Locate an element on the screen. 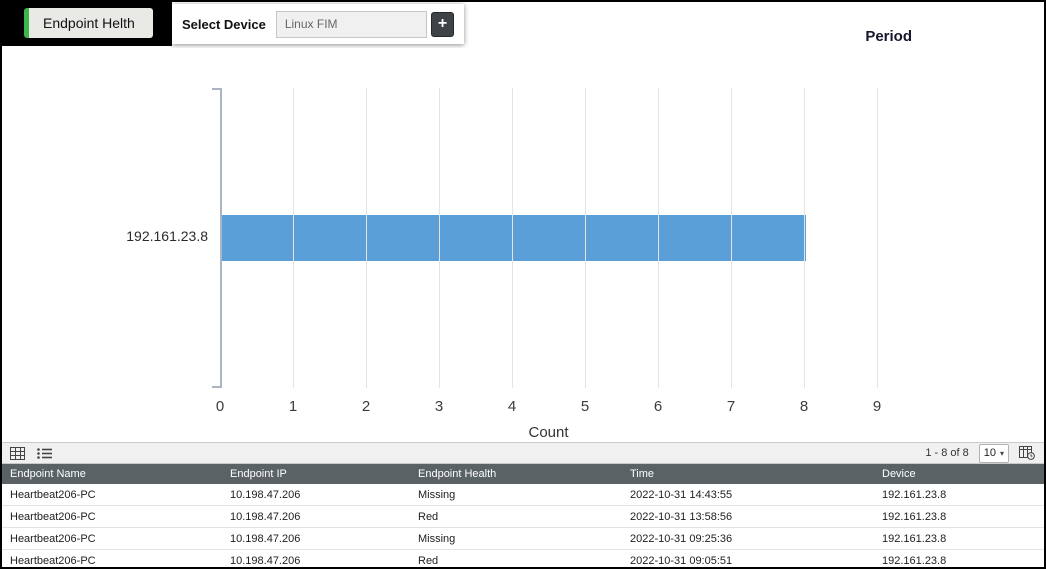 The width and height of the screenshot is (1046, 569). device-select-value: Linux FIM is located at coordinates (311, 24).